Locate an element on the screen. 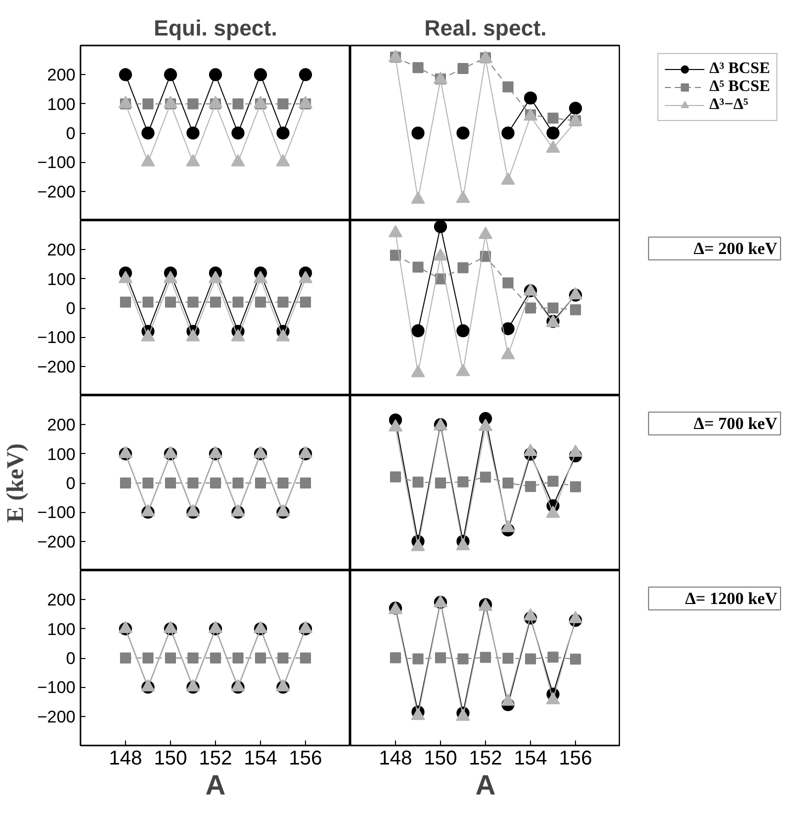  text: Δ= 200 keV is located at coordinates (736, 248).